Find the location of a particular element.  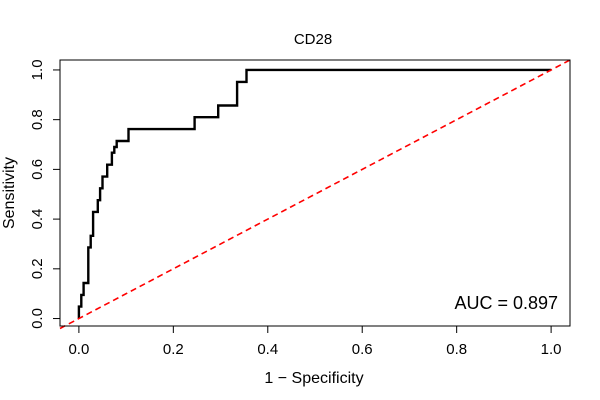

x-tick-label: 0.8 is located at coordinates (456, 349).